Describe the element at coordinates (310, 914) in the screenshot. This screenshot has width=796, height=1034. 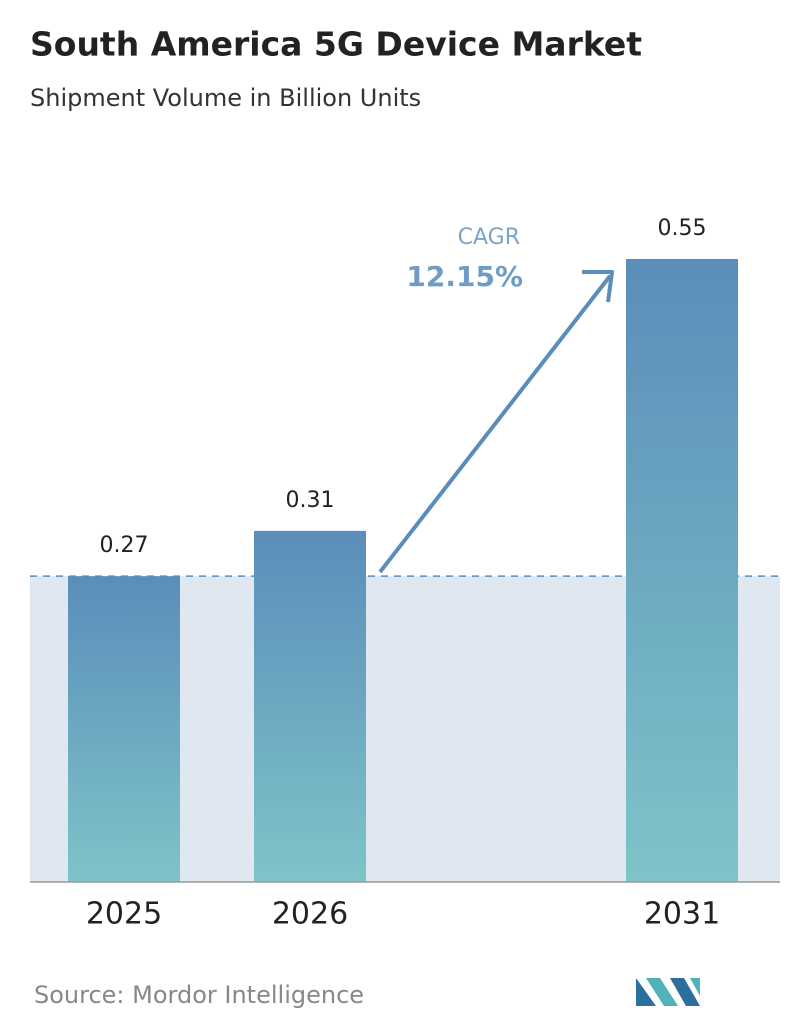
I see `x-tick-label: 2026` at that location.